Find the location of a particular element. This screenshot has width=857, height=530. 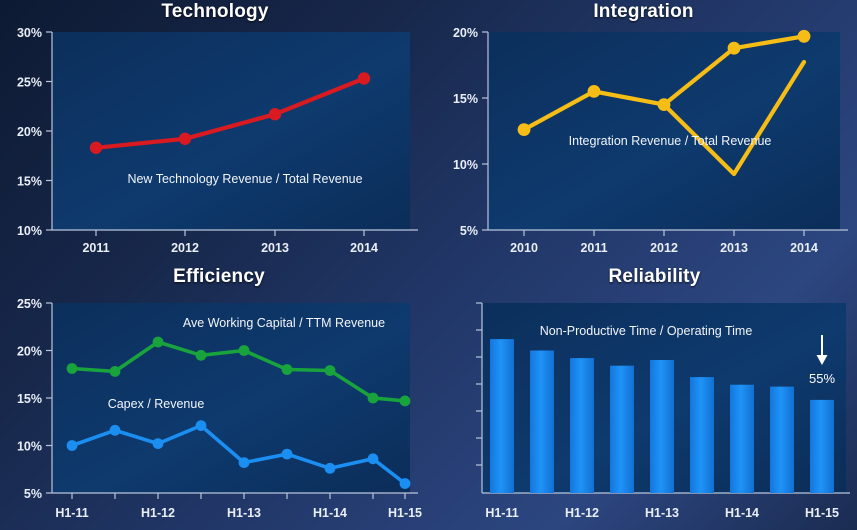

x-tick-labels-efficiency: H1-11 H1-12 H1-13 H1-14 H1-15 is located at coordinates (238, 513).